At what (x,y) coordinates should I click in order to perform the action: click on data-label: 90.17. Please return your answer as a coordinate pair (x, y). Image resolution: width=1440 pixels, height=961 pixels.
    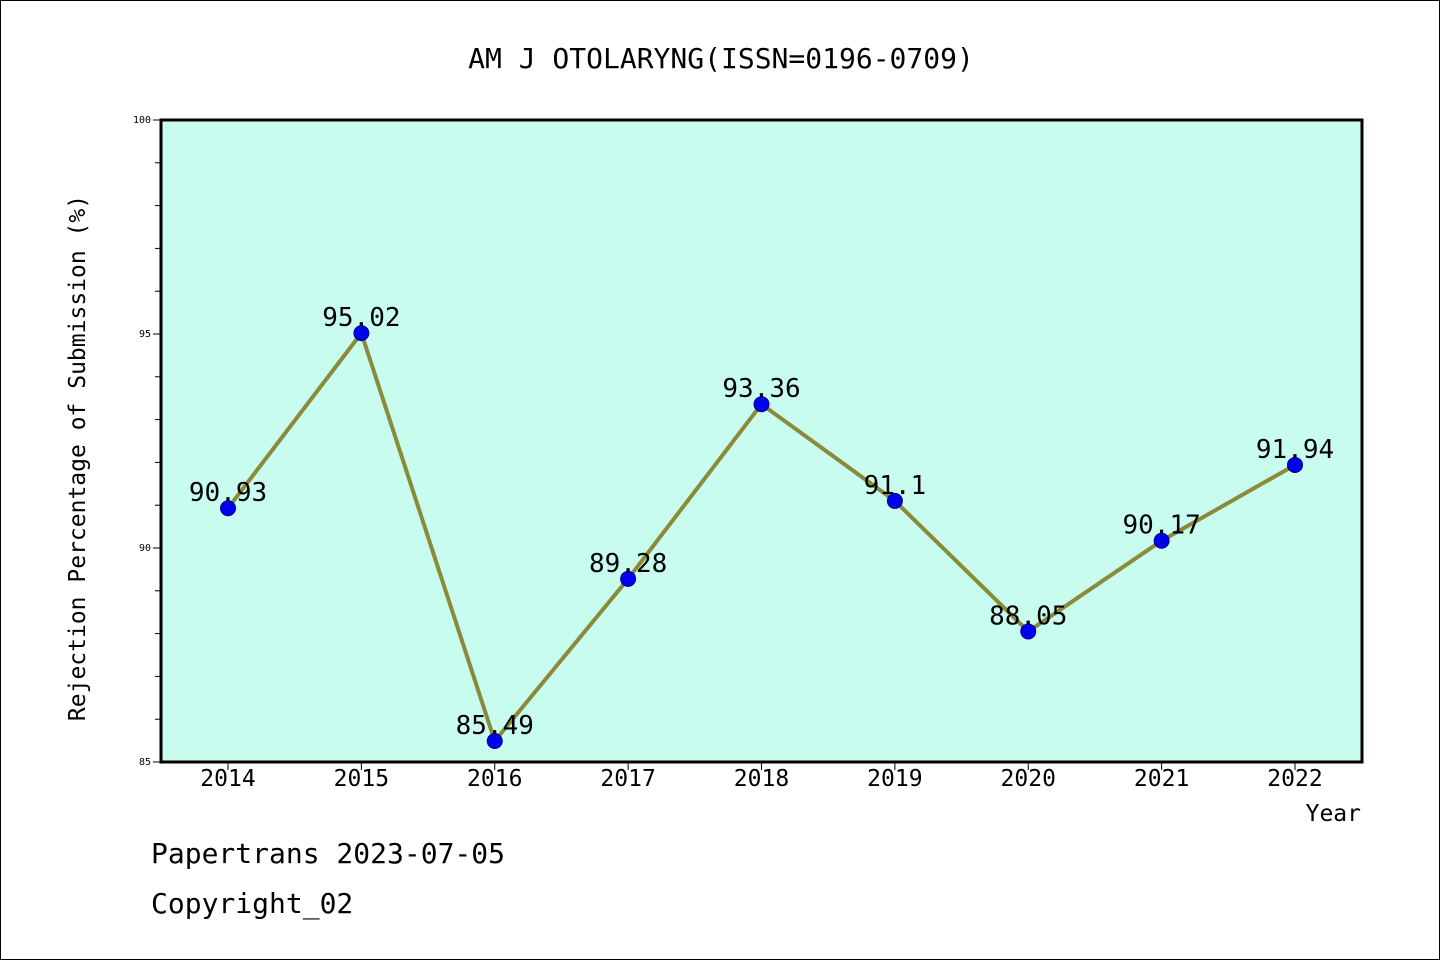
    Looking at the image, I should click on (1161, 526).